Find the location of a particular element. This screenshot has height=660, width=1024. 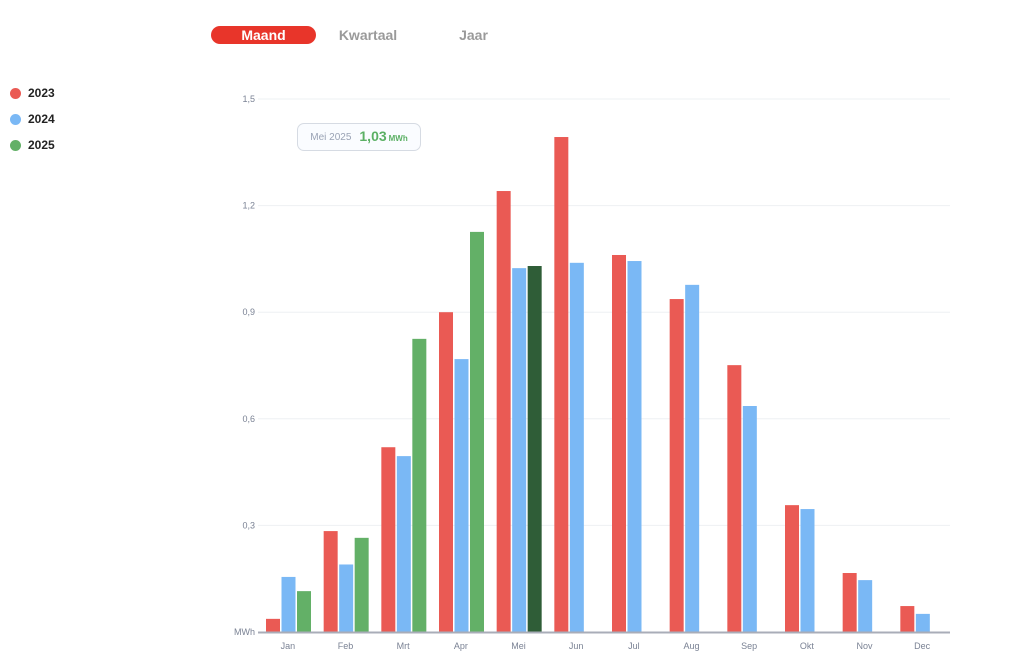

bar-2024-mrt is located at coordinates (403, 544).